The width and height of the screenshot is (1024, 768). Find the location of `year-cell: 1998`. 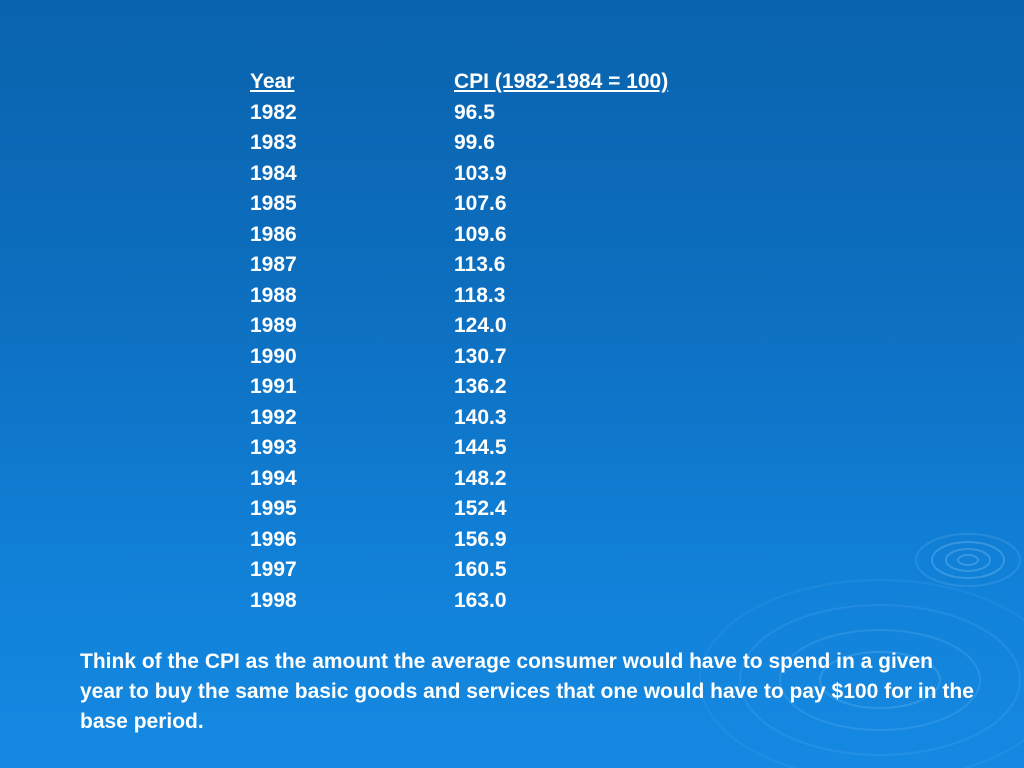

year-cell: 1998 is located at coordinates (273, 600).